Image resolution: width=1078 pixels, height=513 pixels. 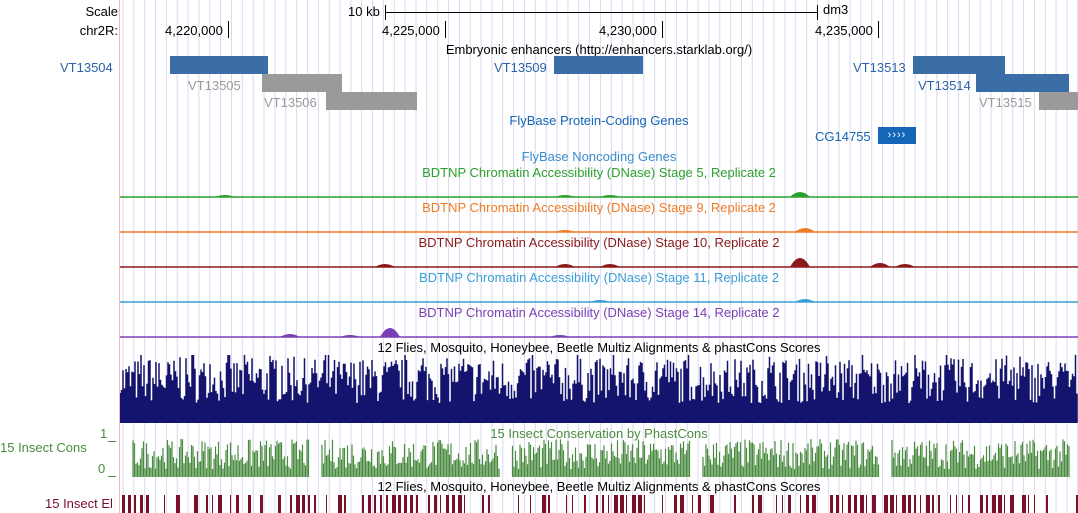 I want to click on chrom-label: chr2R:, so click(x=98, y=30).